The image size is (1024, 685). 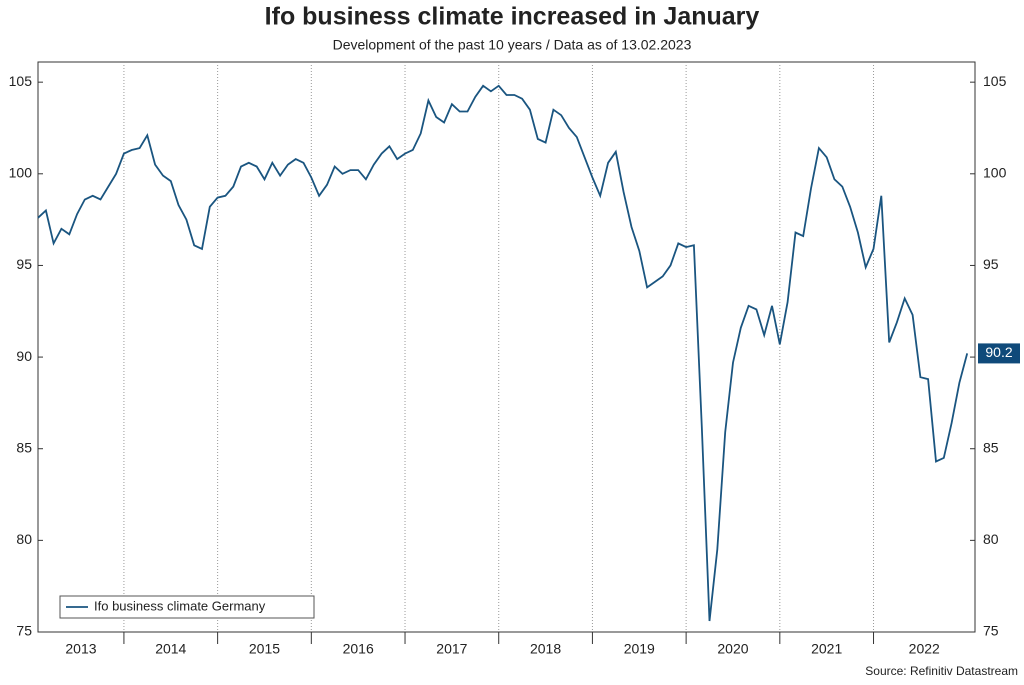 I want to click on x-tick-label: 2015, so click(x=264, y=649).